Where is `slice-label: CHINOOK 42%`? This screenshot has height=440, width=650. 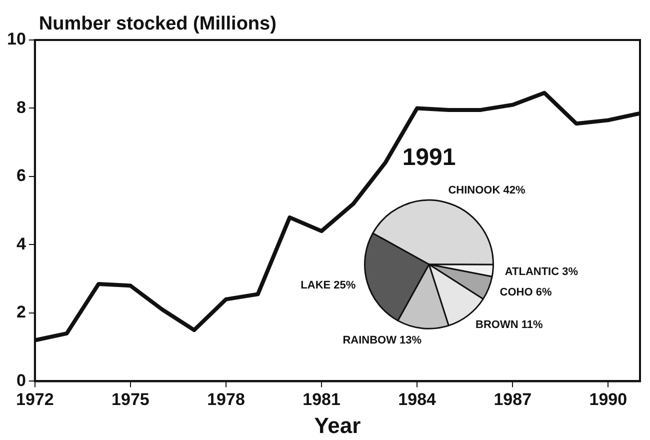
slice-label: CHINOOK 42% is located at coordinates (487, 190).